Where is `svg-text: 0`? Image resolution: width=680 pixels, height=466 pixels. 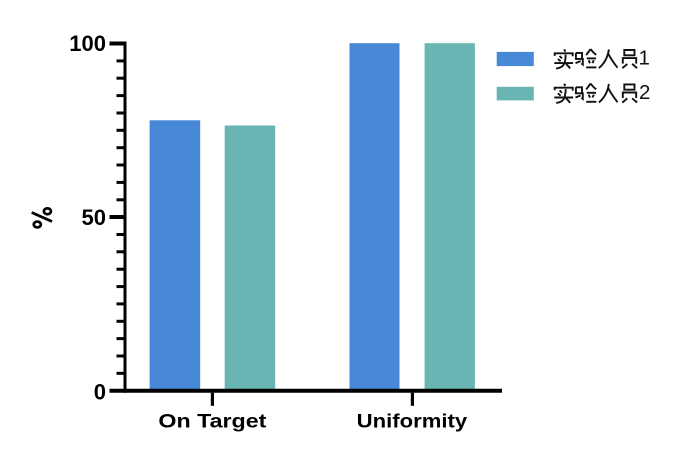 svg-text: 0 is located at coordinates (100, 391).